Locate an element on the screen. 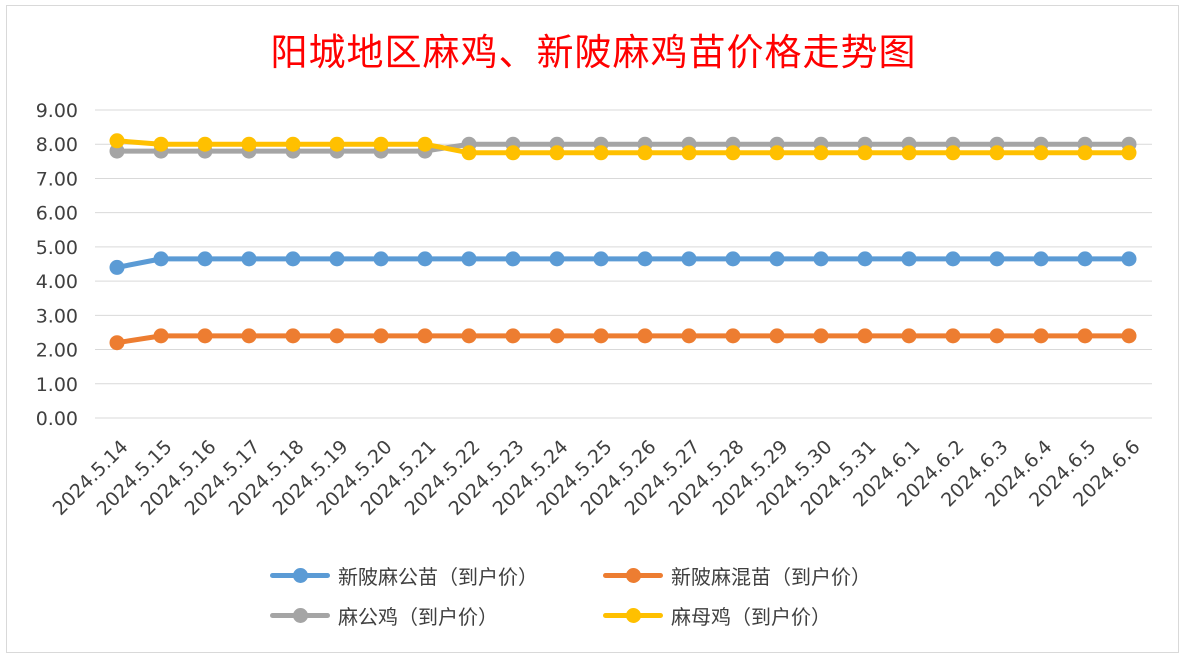  y-tick-label: 1.00 is located at coordinates (57, 385).